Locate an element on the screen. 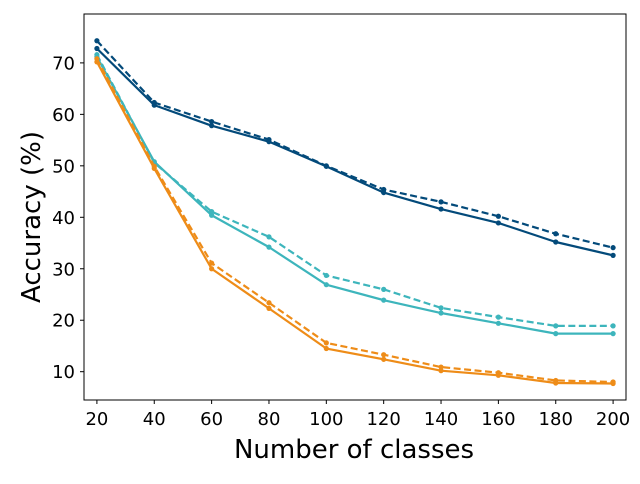 The width and height of the screenshot is (640, 484). x-tick-label: 120 is located at coordinates (383, 419).